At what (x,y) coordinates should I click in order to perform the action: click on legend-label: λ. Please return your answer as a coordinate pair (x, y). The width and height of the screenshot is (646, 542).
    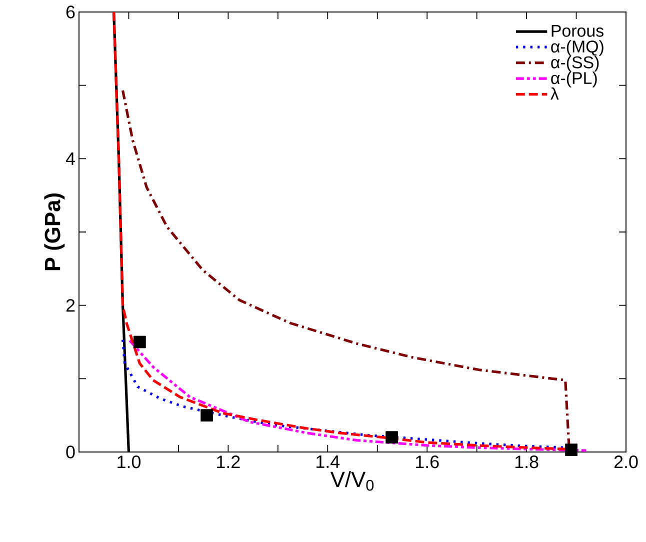
    Looking at the image, I should click on (554, 93).